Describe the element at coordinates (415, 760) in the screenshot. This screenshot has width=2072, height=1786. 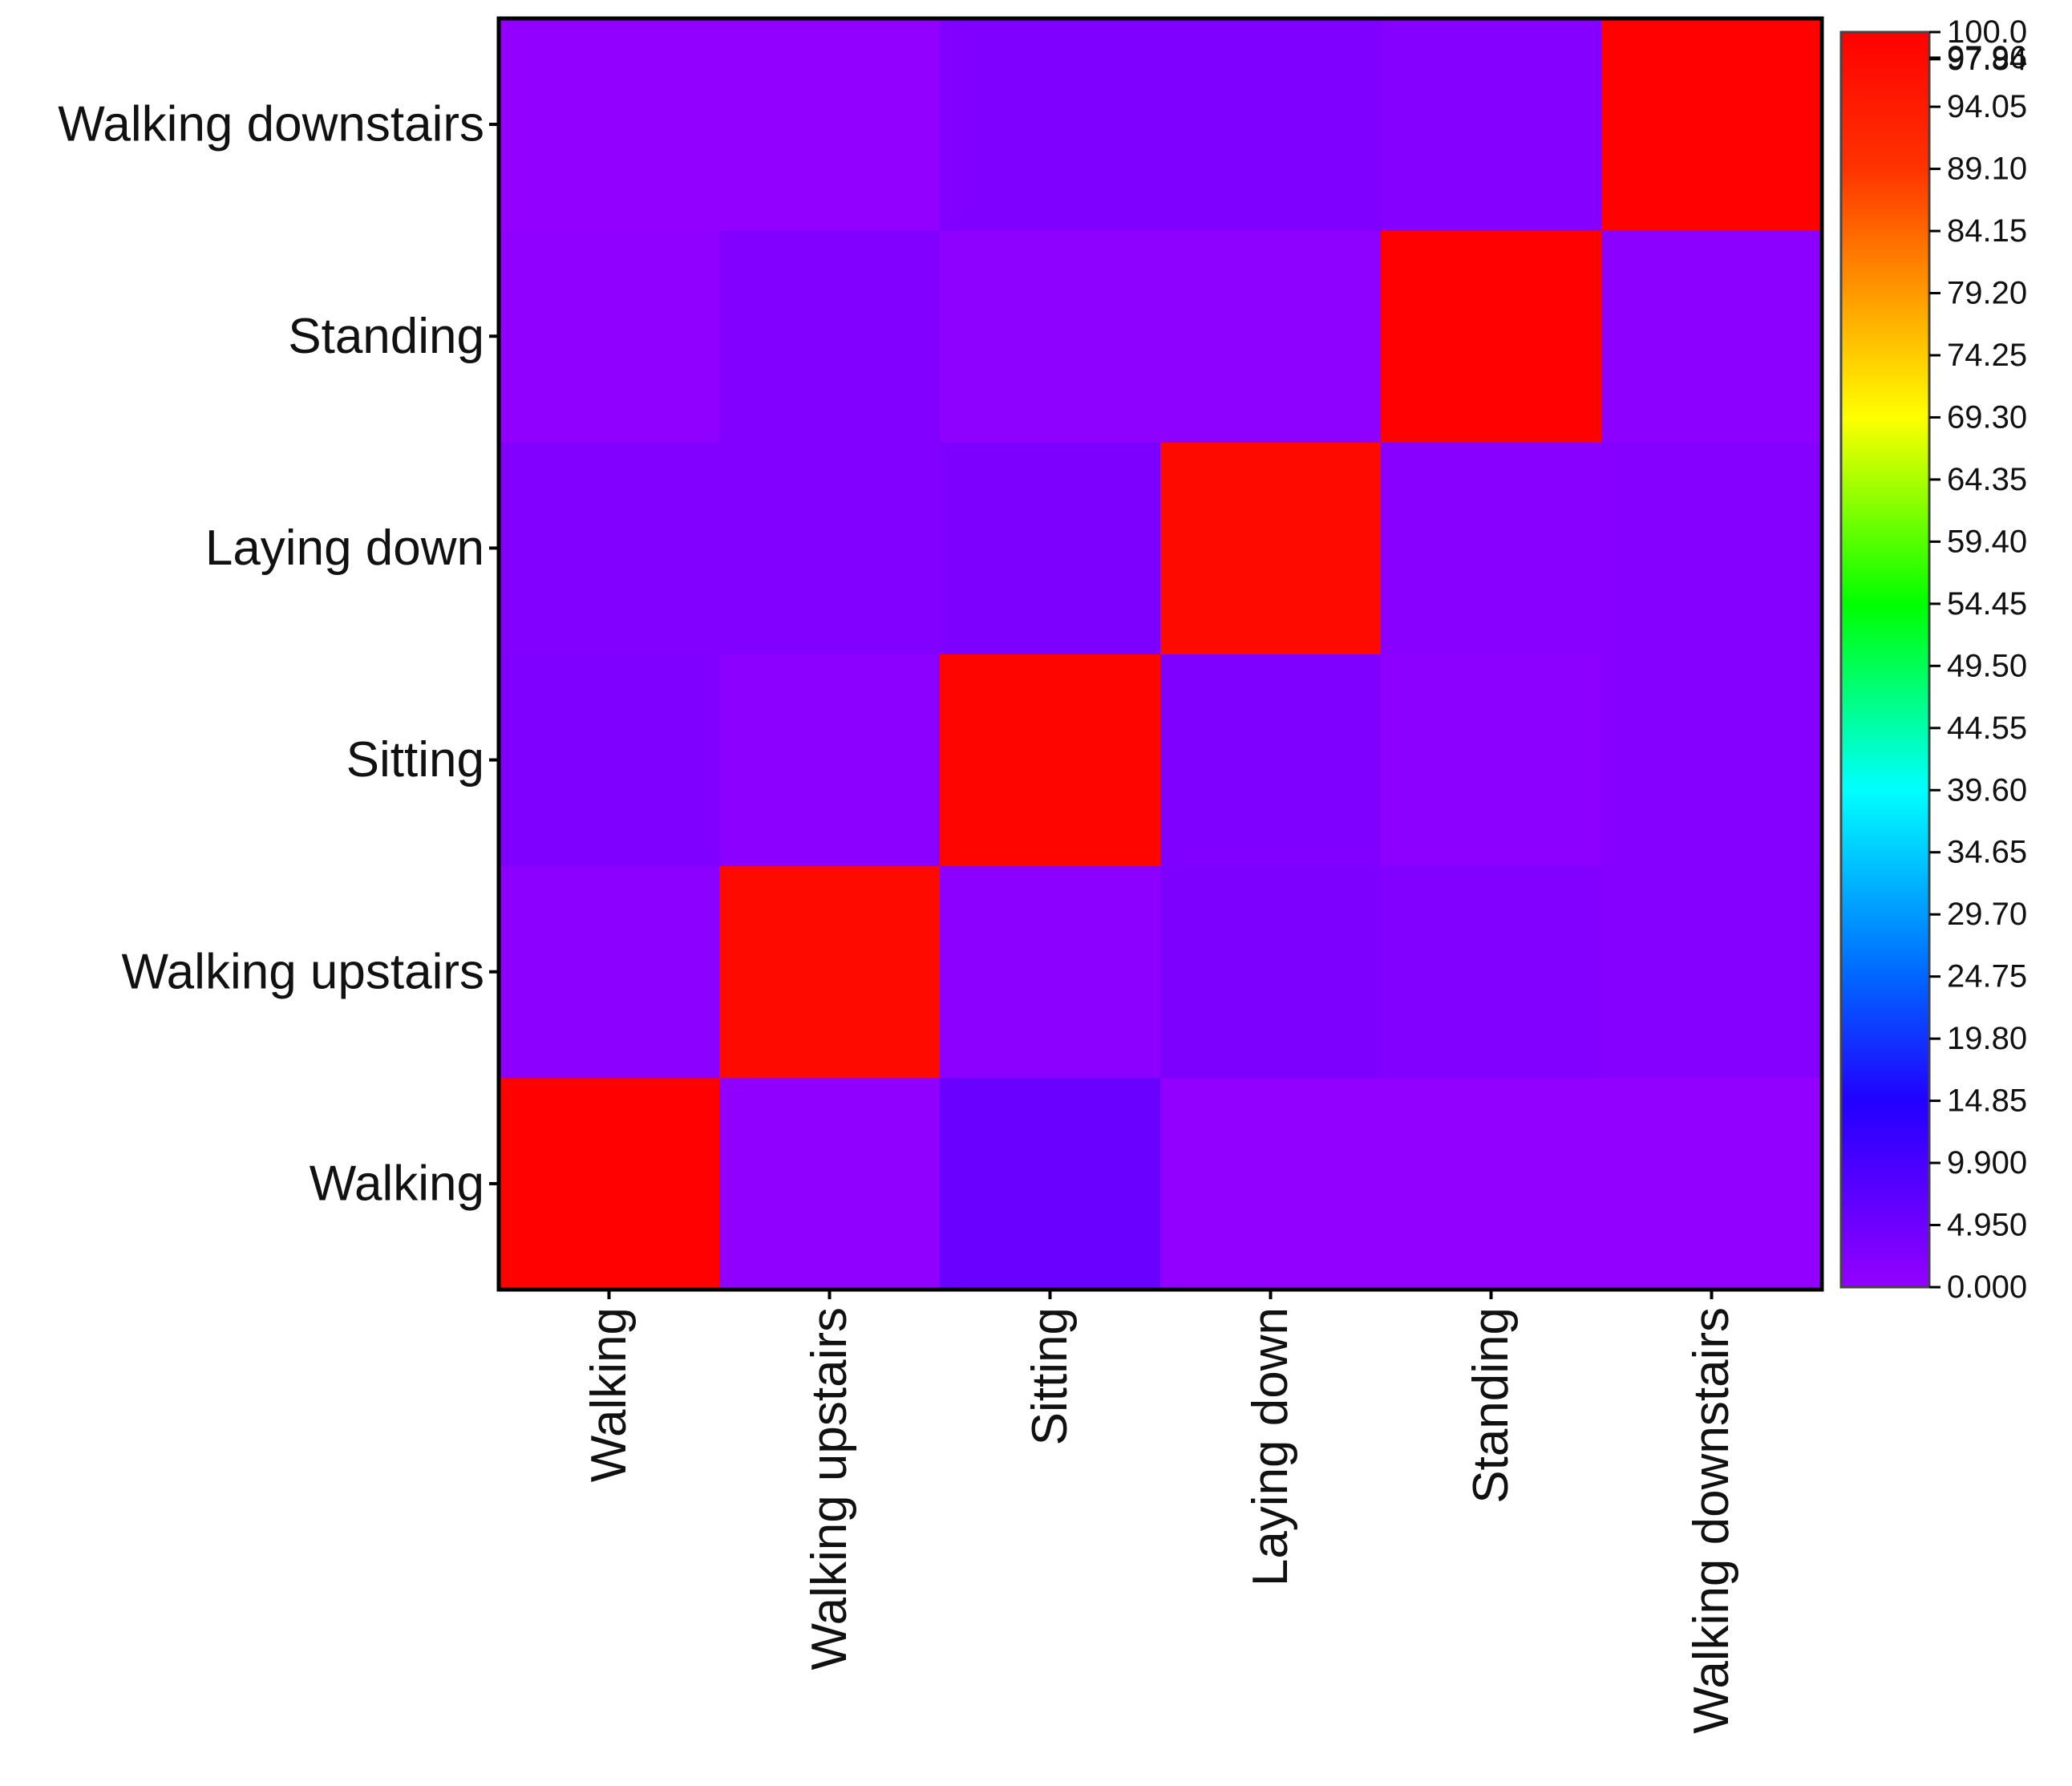
I see `y-tick-label: Sitting` at that location.